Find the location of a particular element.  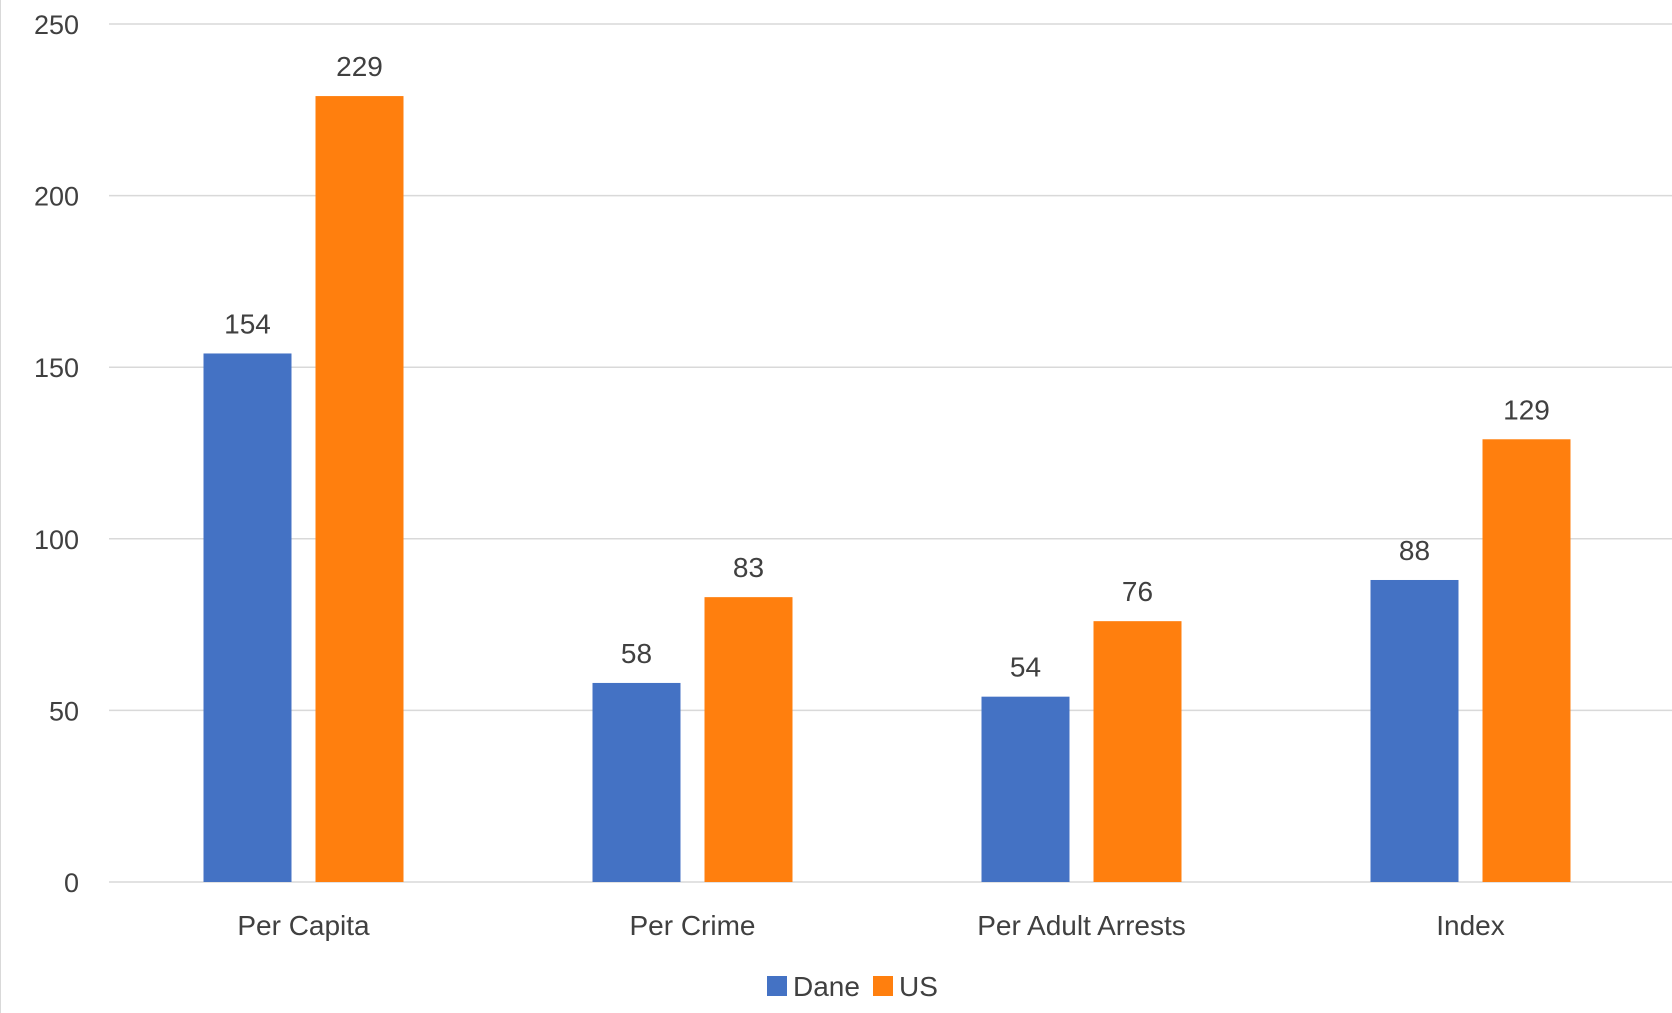

y-tick-label: 50 is located at coordinates (64, 711).